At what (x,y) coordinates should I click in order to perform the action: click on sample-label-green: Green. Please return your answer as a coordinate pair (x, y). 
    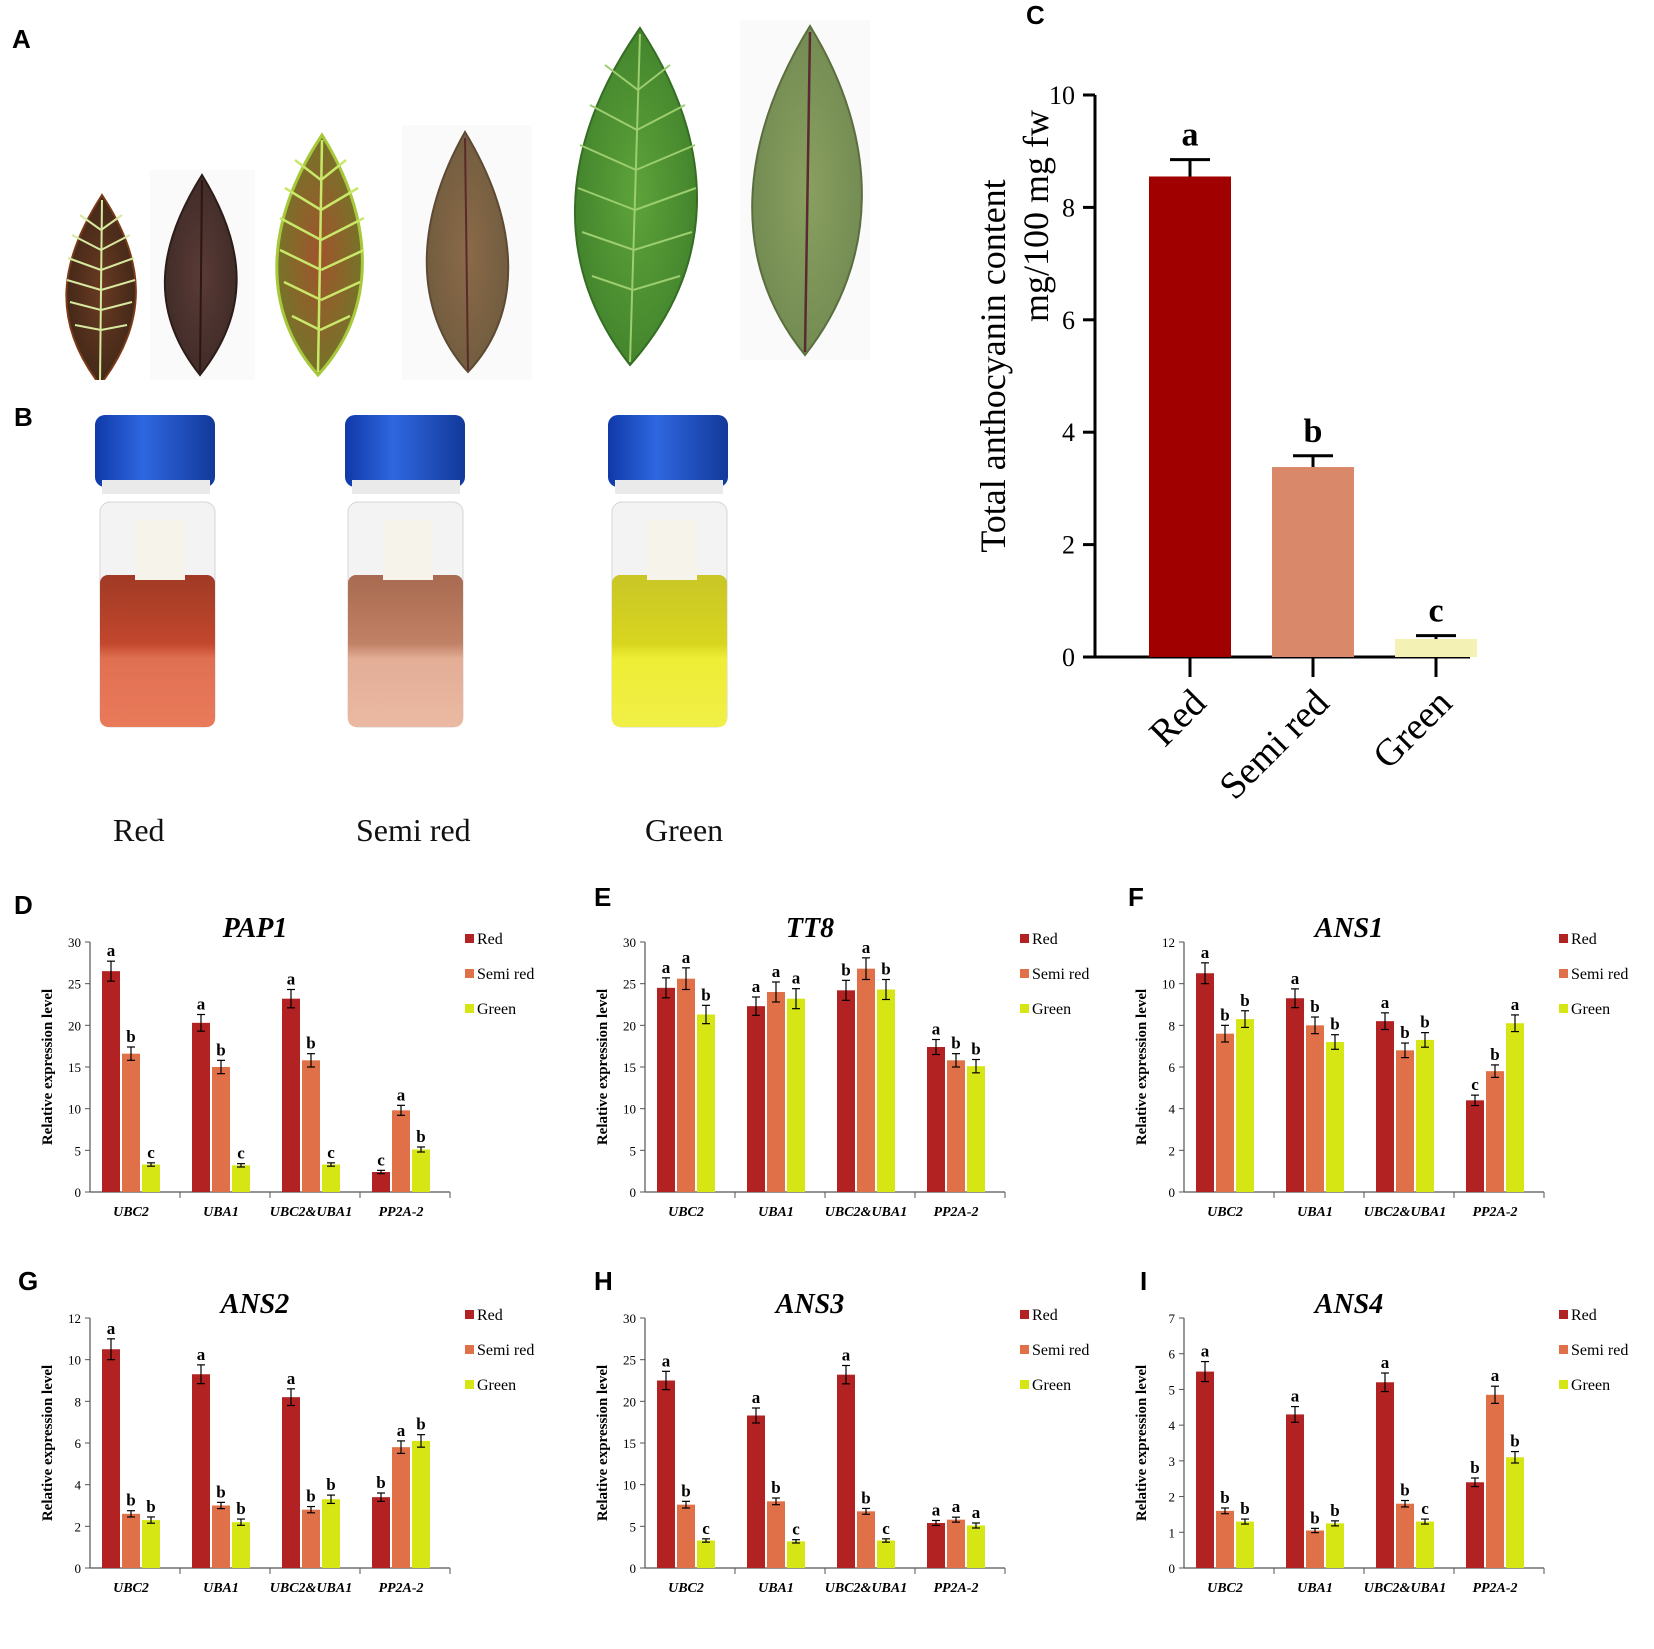
    Looking at the image, I should click on (684, 830).